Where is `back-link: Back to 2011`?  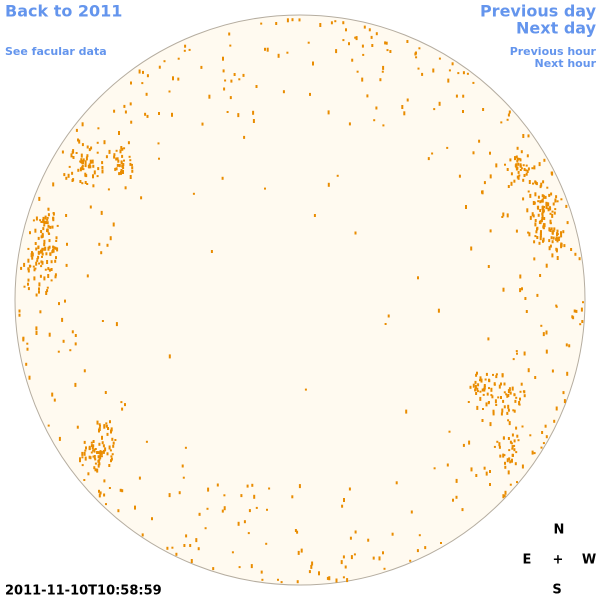
back-link: Back to 2011 is located at coordinates (63, 11).